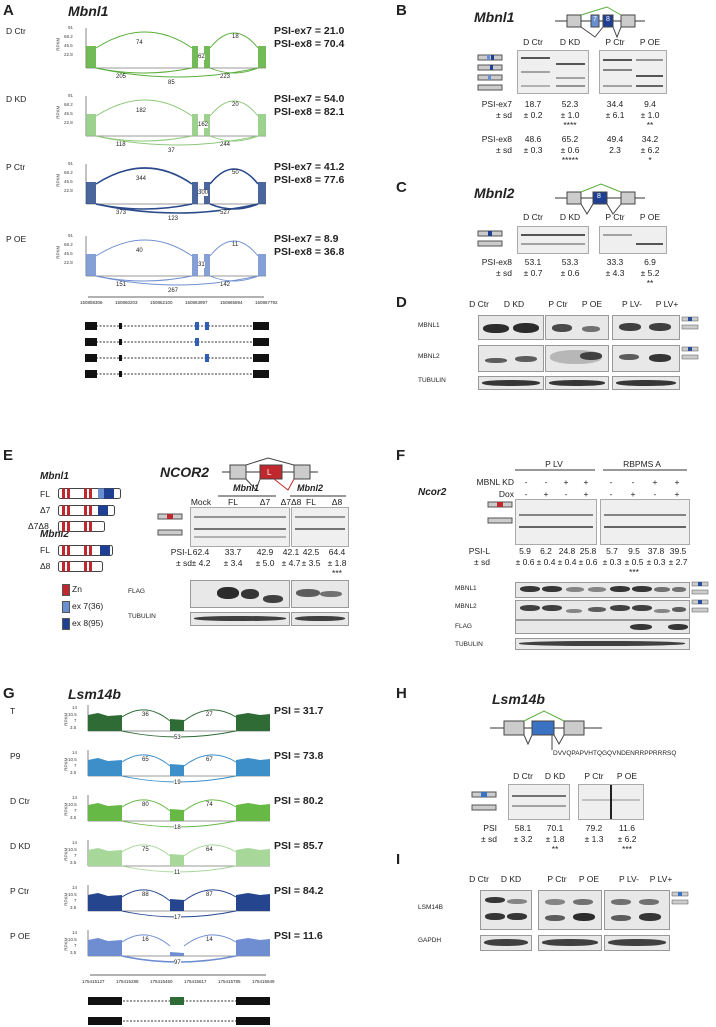 This screenshot has height=1027, width=716. What do you see at coordinates (525, 551) in the screenshot?
I see `psi-value: 5.9` at bounding box center [525, 551].